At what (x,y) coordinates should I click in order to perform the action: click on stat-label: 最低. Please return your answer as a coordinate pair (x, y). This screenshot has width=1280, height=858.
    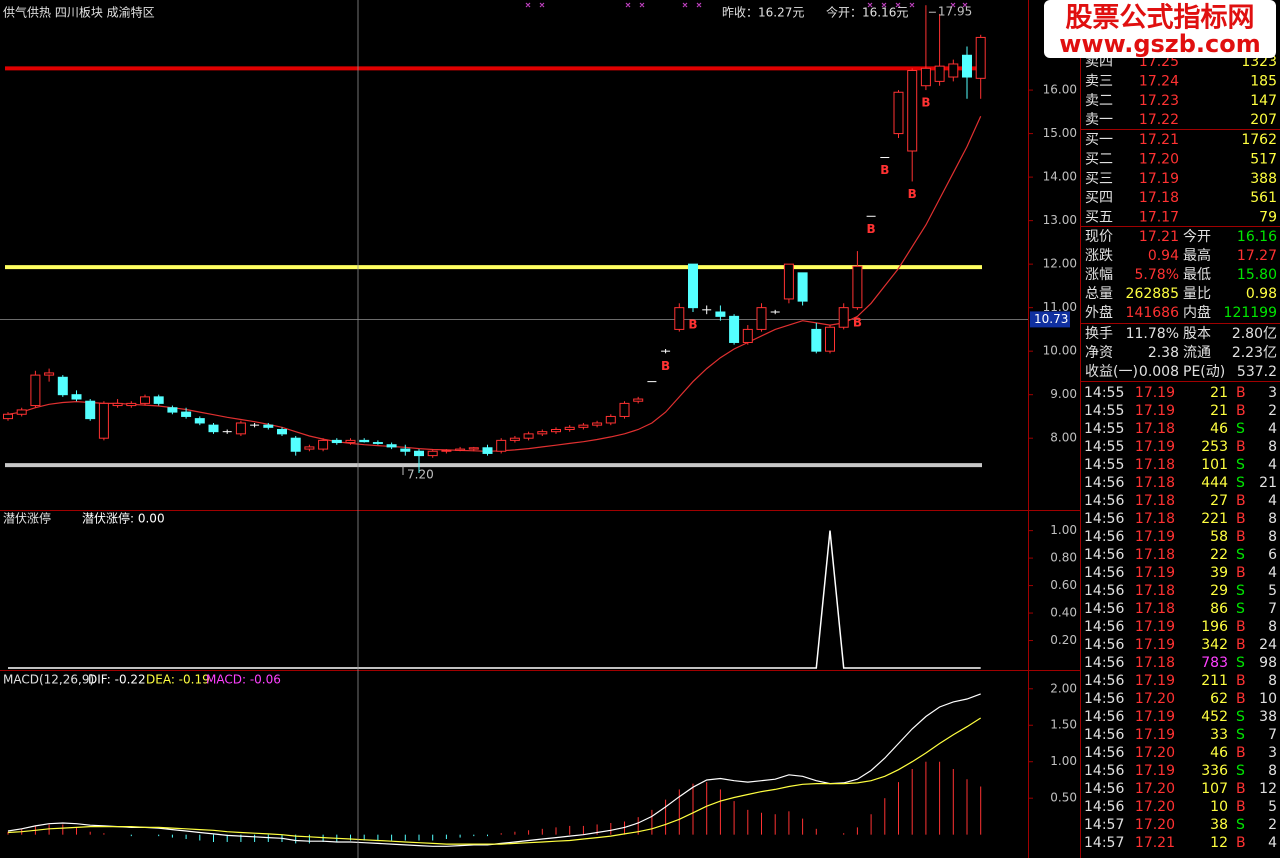
    Looking at the image, I should click on (1197, 275).